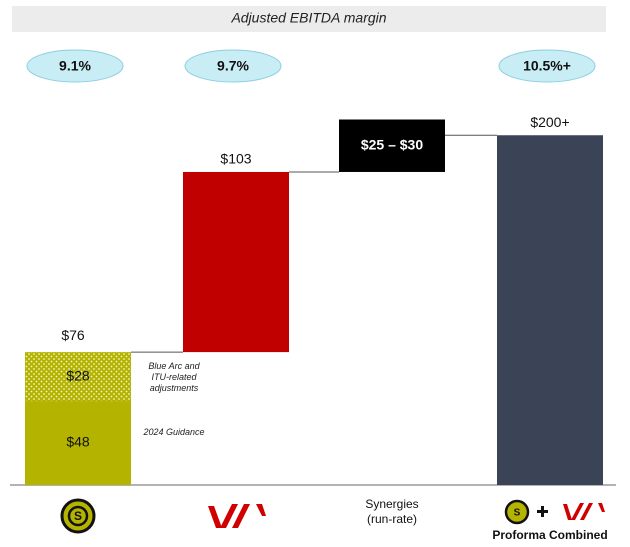  I want to click on logo-s: S, so click(78, 516).